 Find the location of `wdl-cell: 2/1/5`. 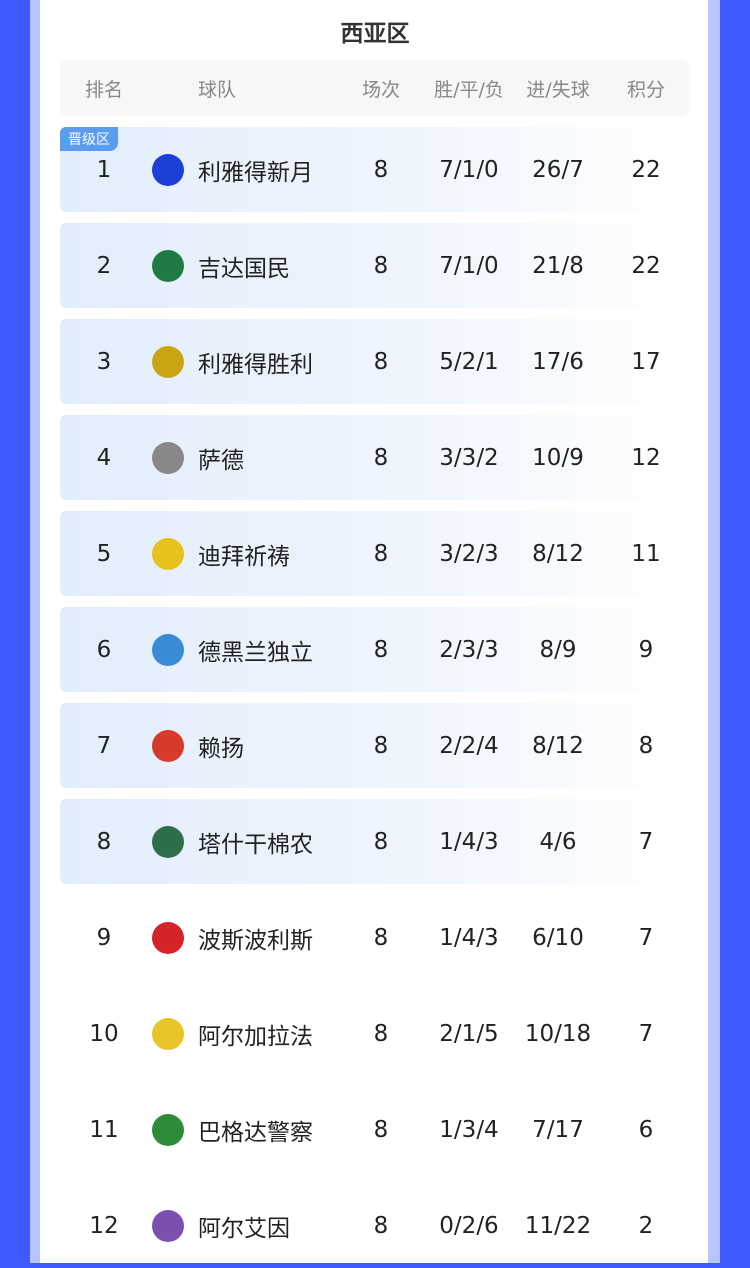

wdl-cell: 2/1/5 is located at coordinates (469, 1033).